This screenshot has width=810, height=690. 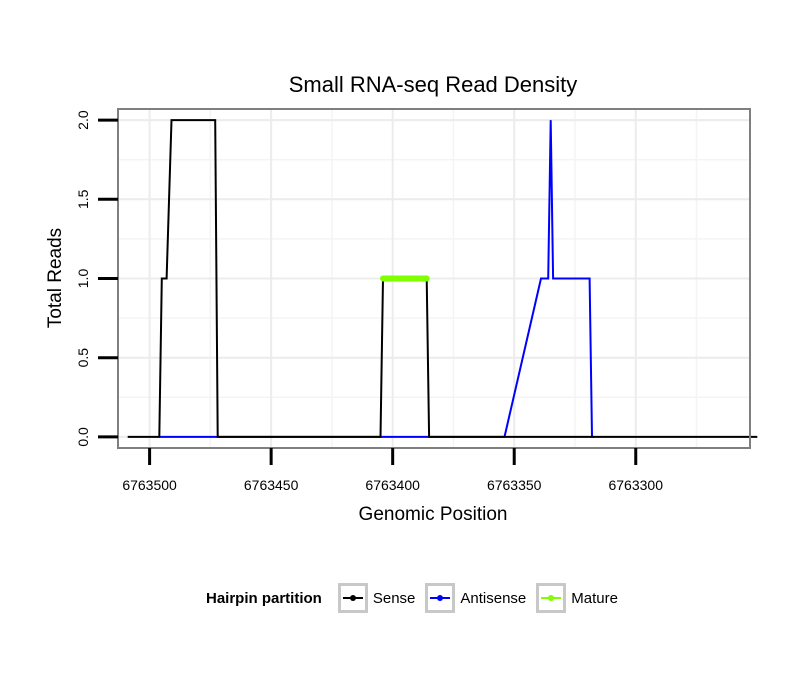 What do you see at coordinates (271, 485) in the screenshot?
I see `x-tick-label: 6763450` at bounding box center [271, 485].